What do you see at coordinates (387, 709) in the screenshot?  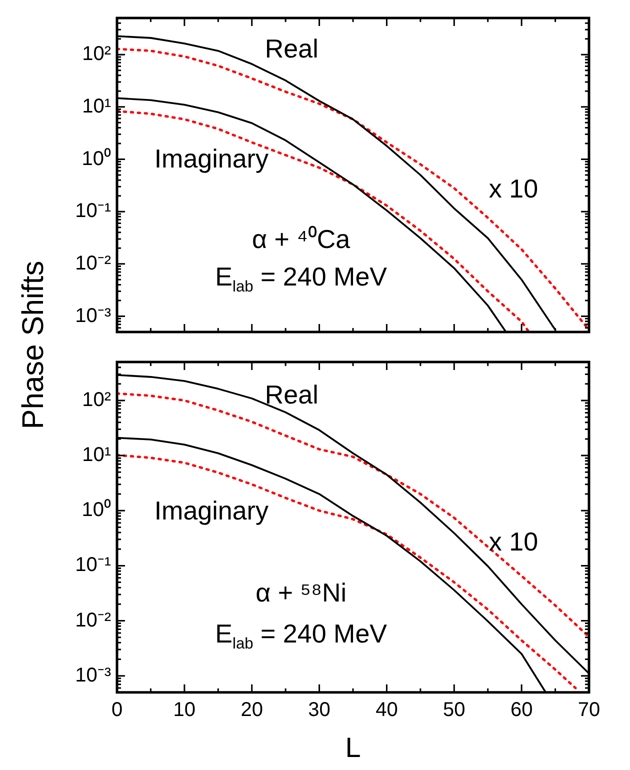 I see `x-tick-label: 40` at bounding box center [387, 709].